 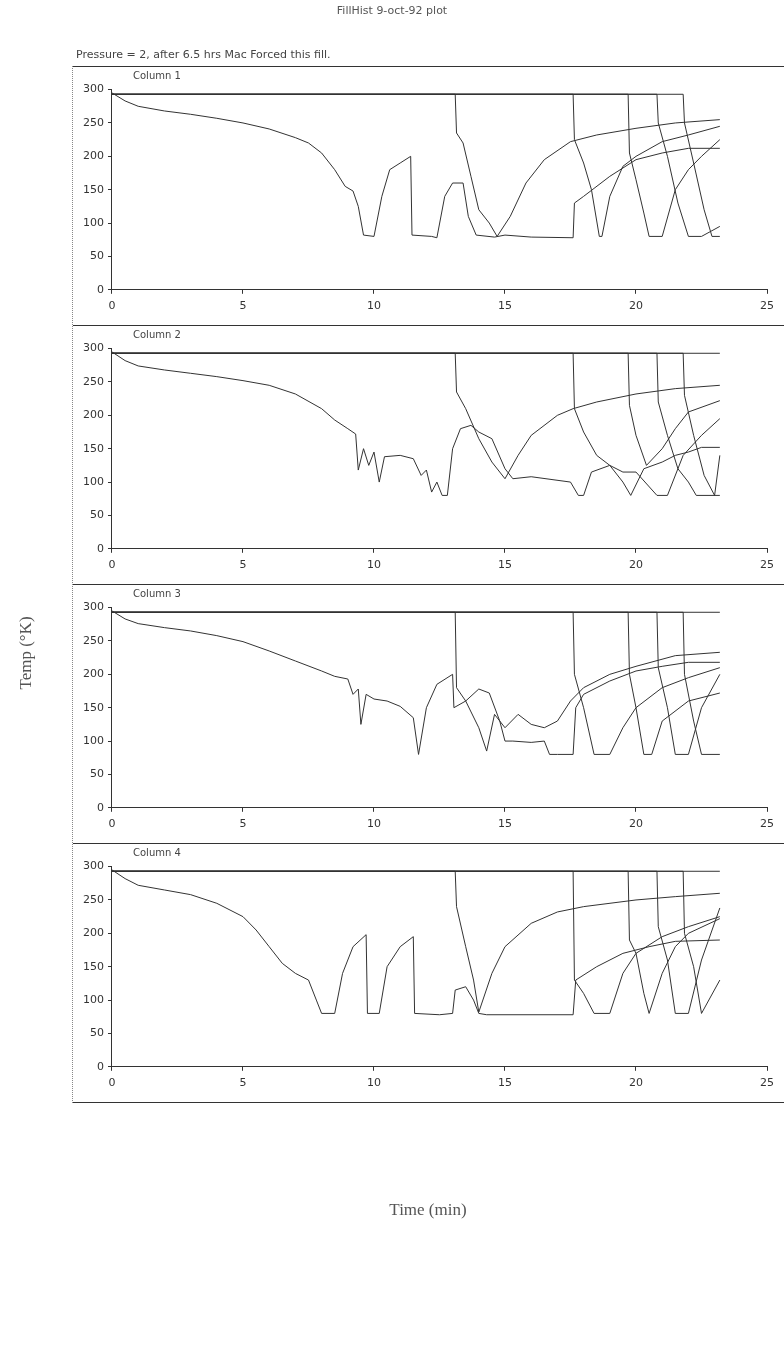 What do you see at coordinates (157, 75) in the screenshot?
I see `chart-title: Column 1` at bounding box center [157, 75].